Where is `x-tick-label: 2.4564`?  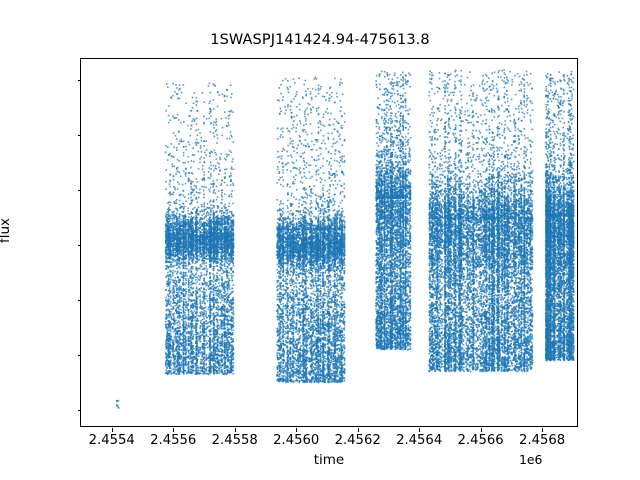
x-tick-label: 2.4564 is located at coordinates (419, 440).